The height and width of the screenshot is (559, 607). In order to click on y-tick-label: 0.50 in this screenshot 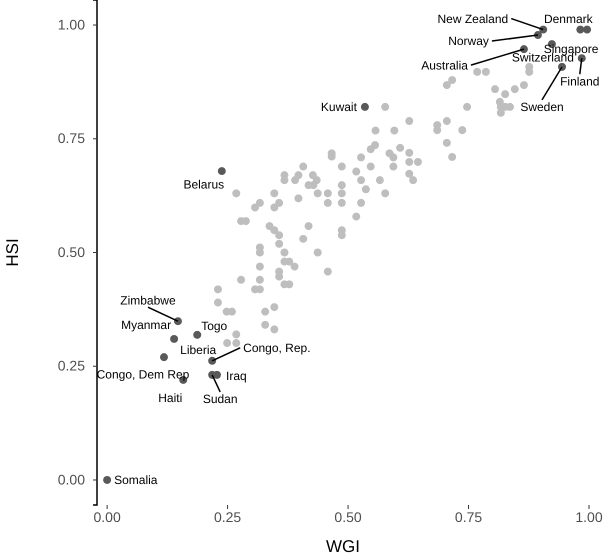, I will do `click(72, 252)`.